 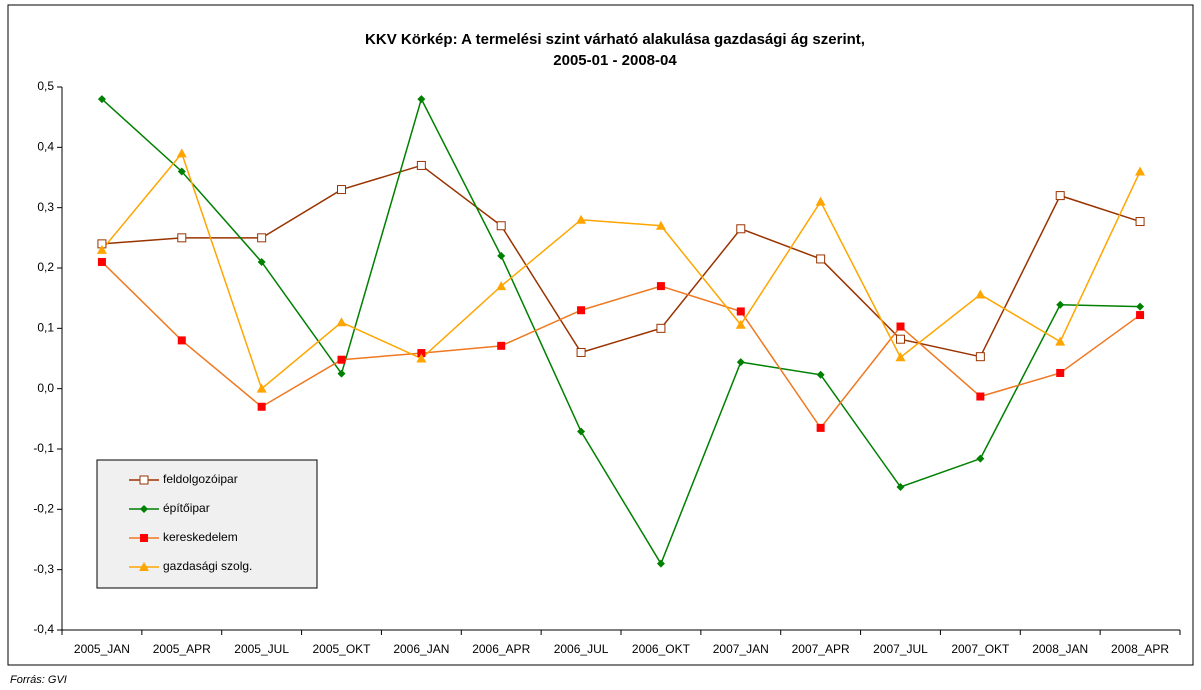 I want to click on y-tick-label: 0,2, so click(x=45, y=267).